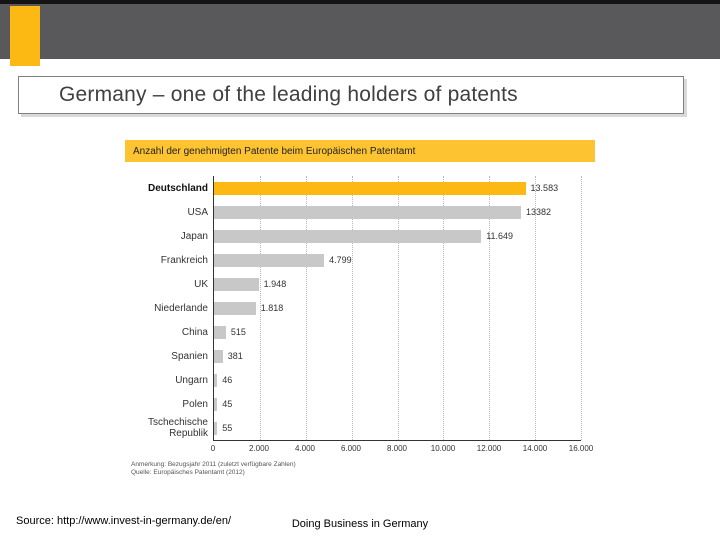 The image size is (720, 540). I want to click on footer-text: Doing Business in Germany, so click(360, 524).